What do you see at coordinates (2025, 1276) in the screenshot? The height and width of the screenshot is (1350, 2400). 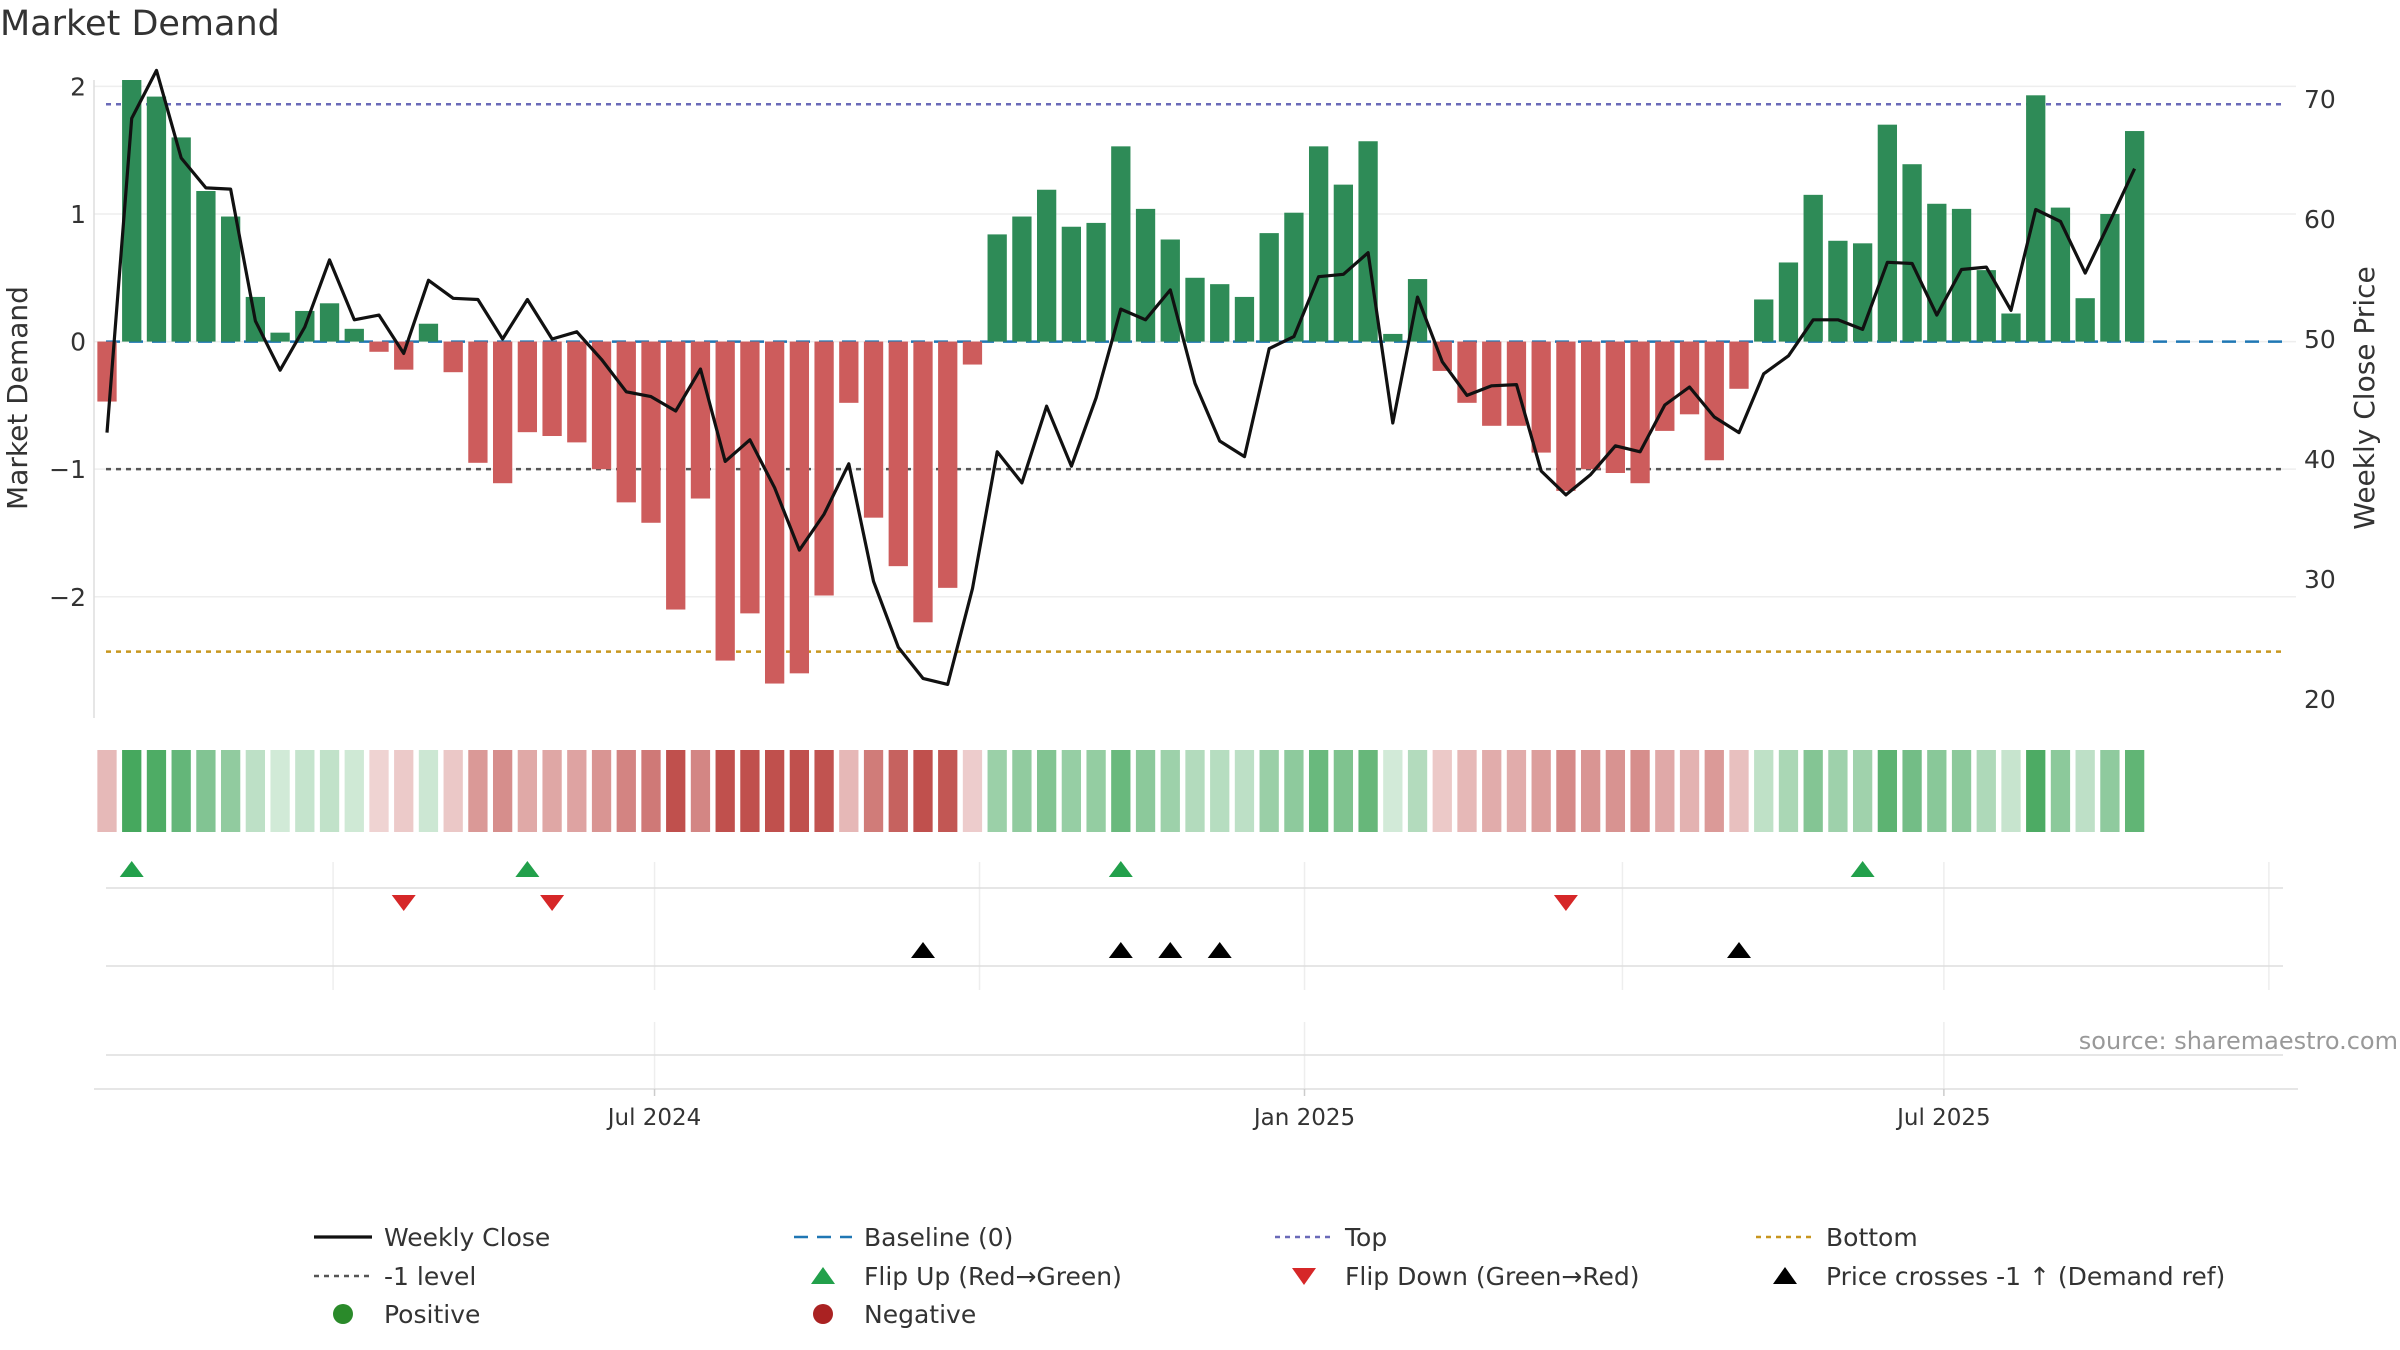 I see `legend-label: Price crosses -1 ↑ (Demand ref)` at bounding box center [2025, 1276].